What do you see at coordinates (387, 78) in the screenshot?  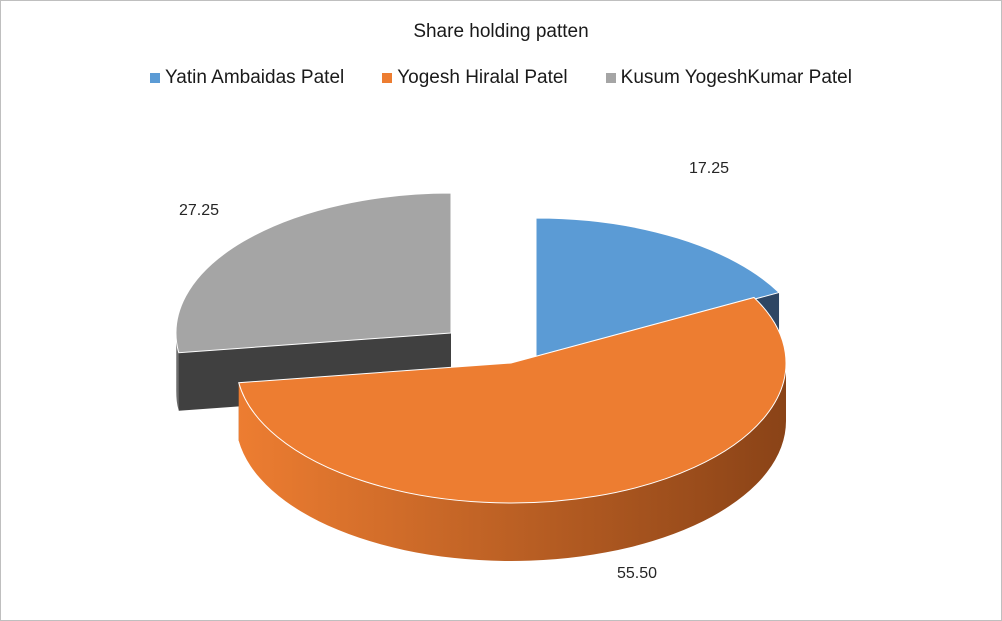 I see `legend-swatch-yogesh` at bounding box center [387, 78].